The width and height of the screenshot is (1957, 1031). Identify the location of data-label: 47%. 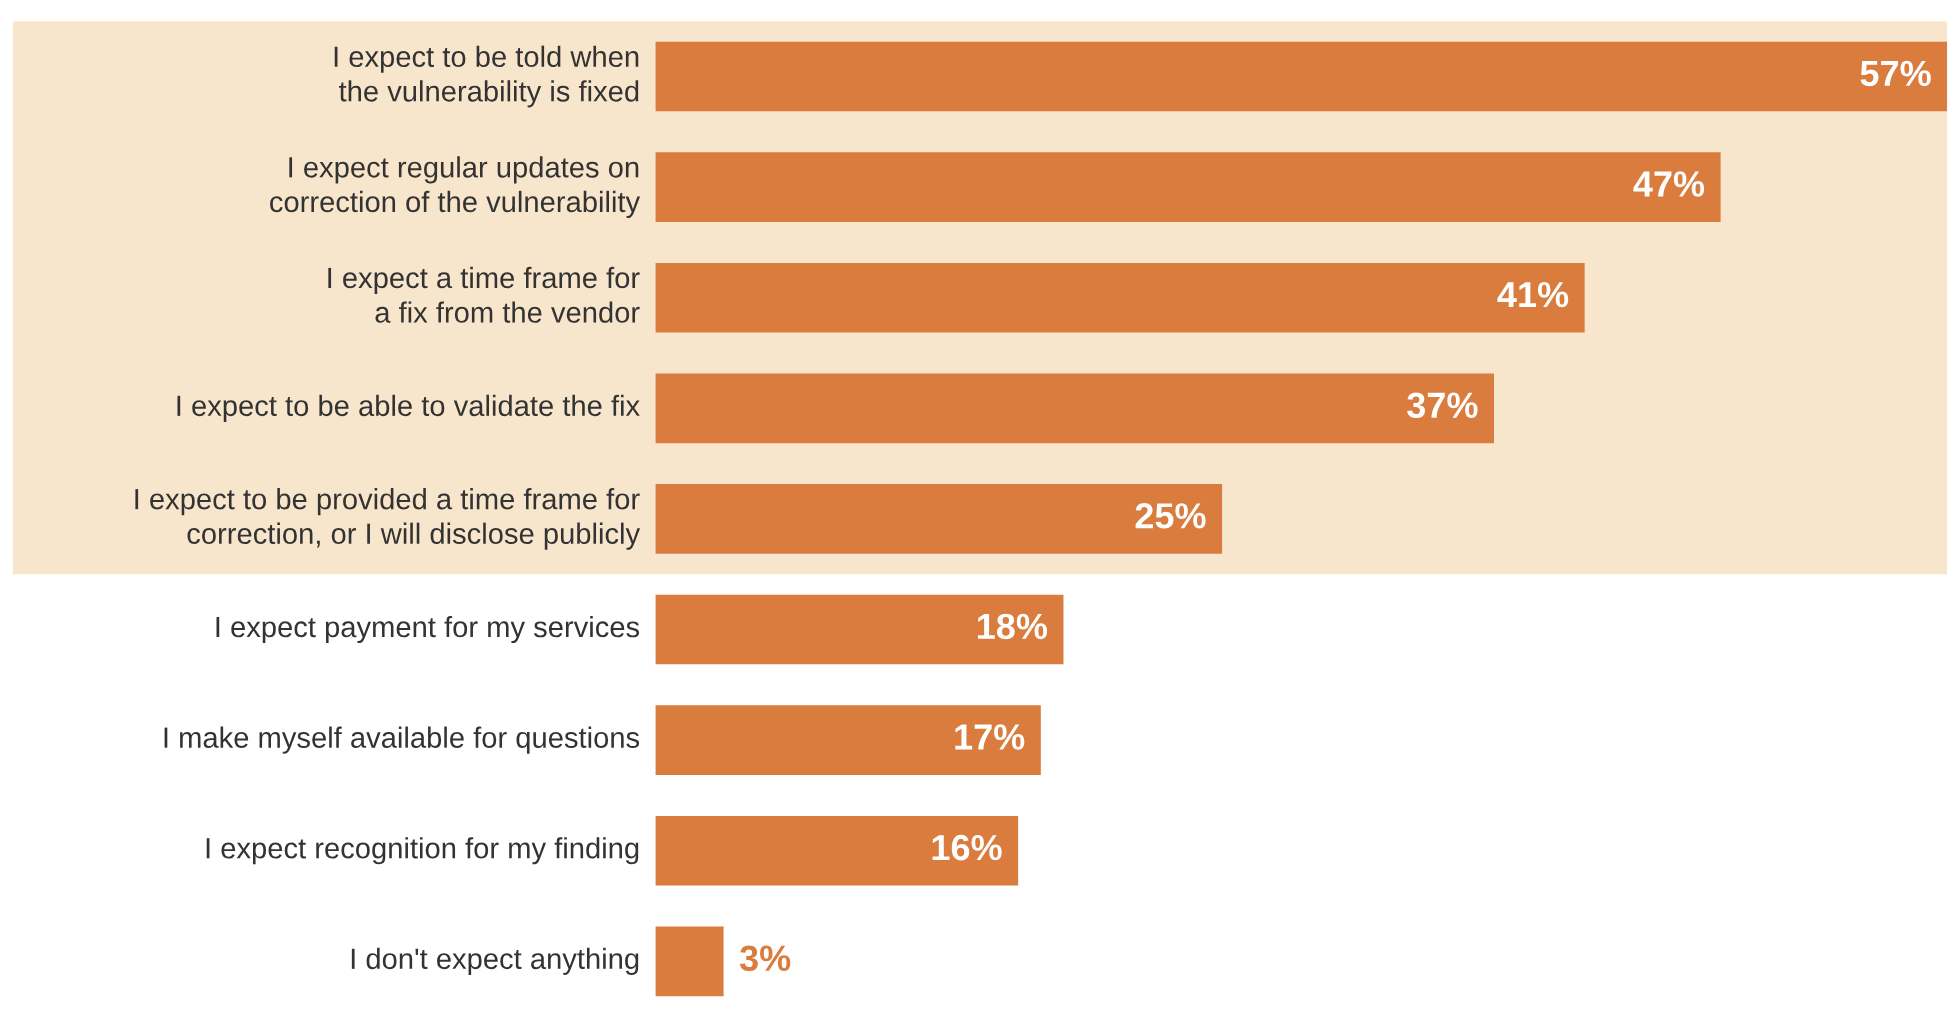
(1669, 184).